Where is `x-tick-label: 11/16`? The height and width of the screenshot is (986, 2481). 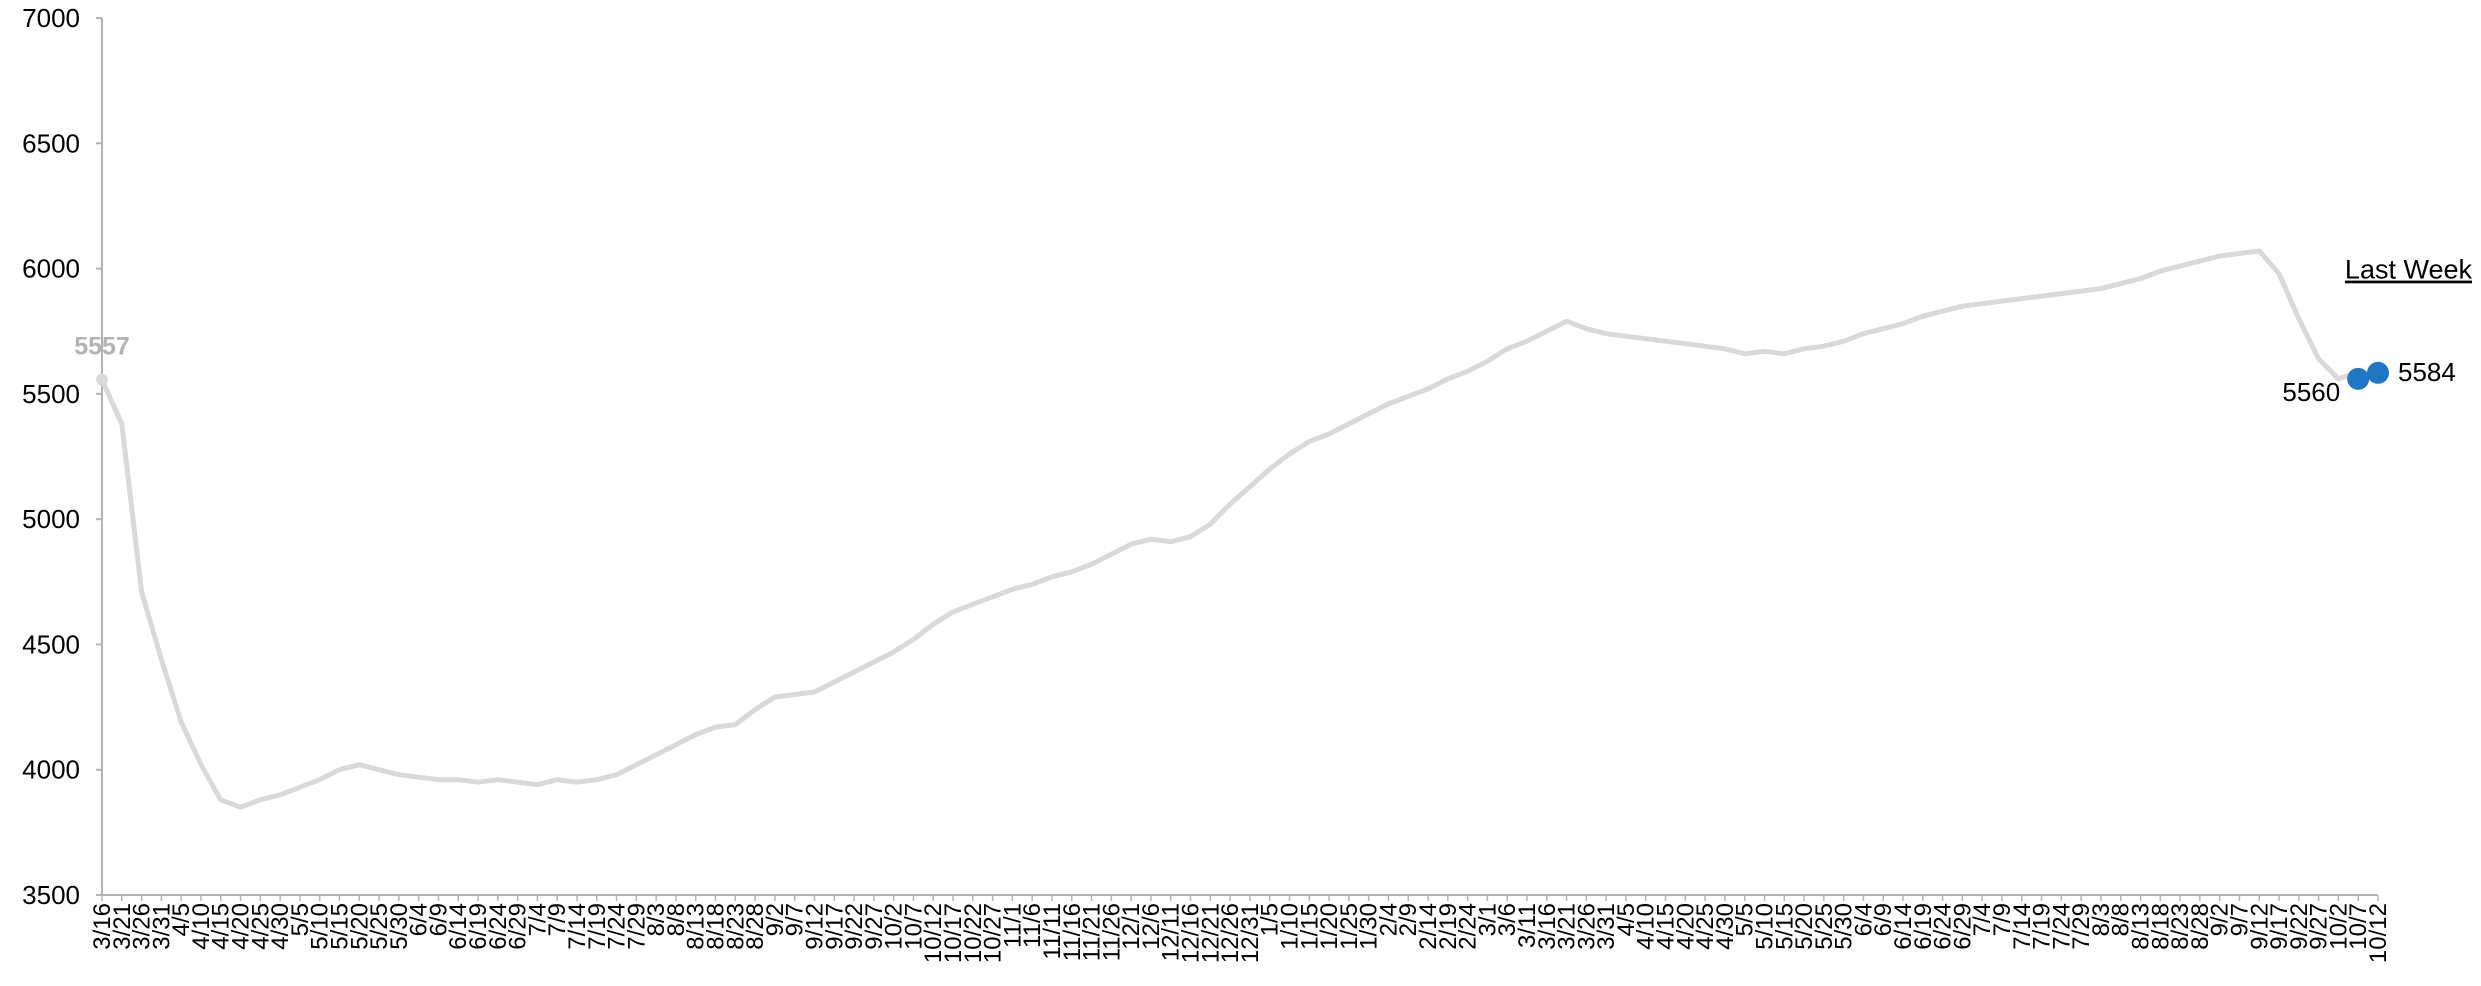 x-tick-label: 11/16 is located at coordinates (1072, 932).